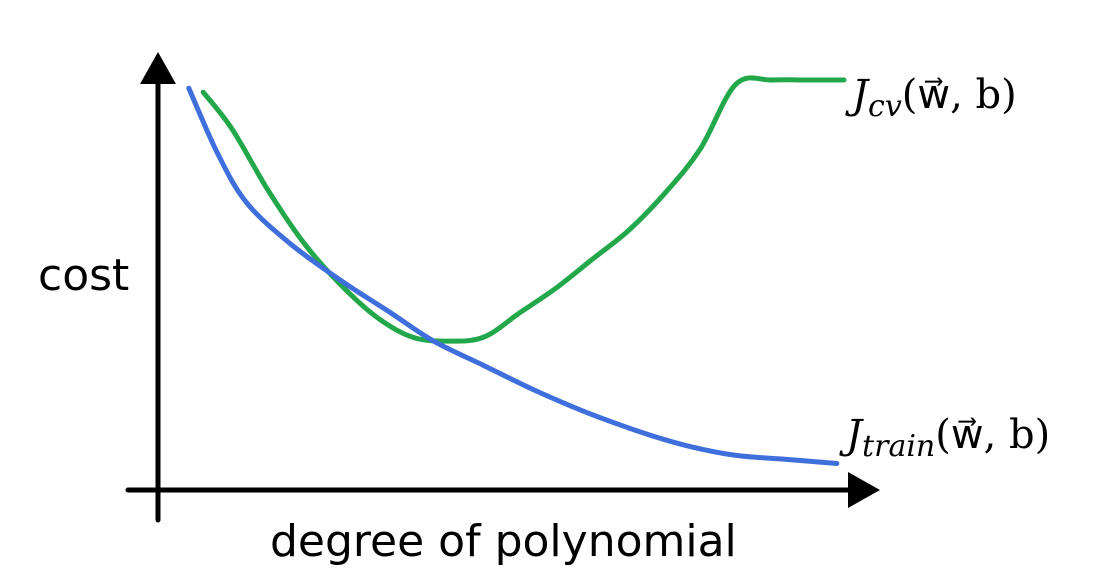 The height and width of the screenshot is (581, 1094). Describe the element at coordinates (158, 68) in the screenshot. I see `y-axis-arrow` at that location.